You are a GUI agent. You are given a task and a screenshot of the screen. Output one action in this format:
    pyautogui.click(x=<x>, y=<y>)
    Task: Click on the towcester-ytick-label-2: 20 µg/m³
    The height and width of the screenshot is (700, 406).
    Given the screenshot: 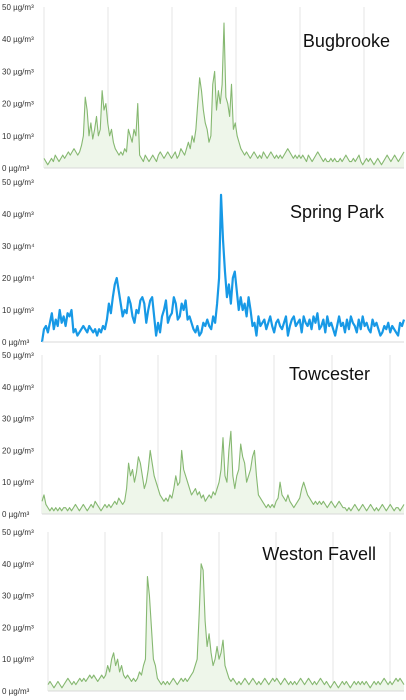 What is the action you would take?
    pyautogui.click(x=18, y=450)
    